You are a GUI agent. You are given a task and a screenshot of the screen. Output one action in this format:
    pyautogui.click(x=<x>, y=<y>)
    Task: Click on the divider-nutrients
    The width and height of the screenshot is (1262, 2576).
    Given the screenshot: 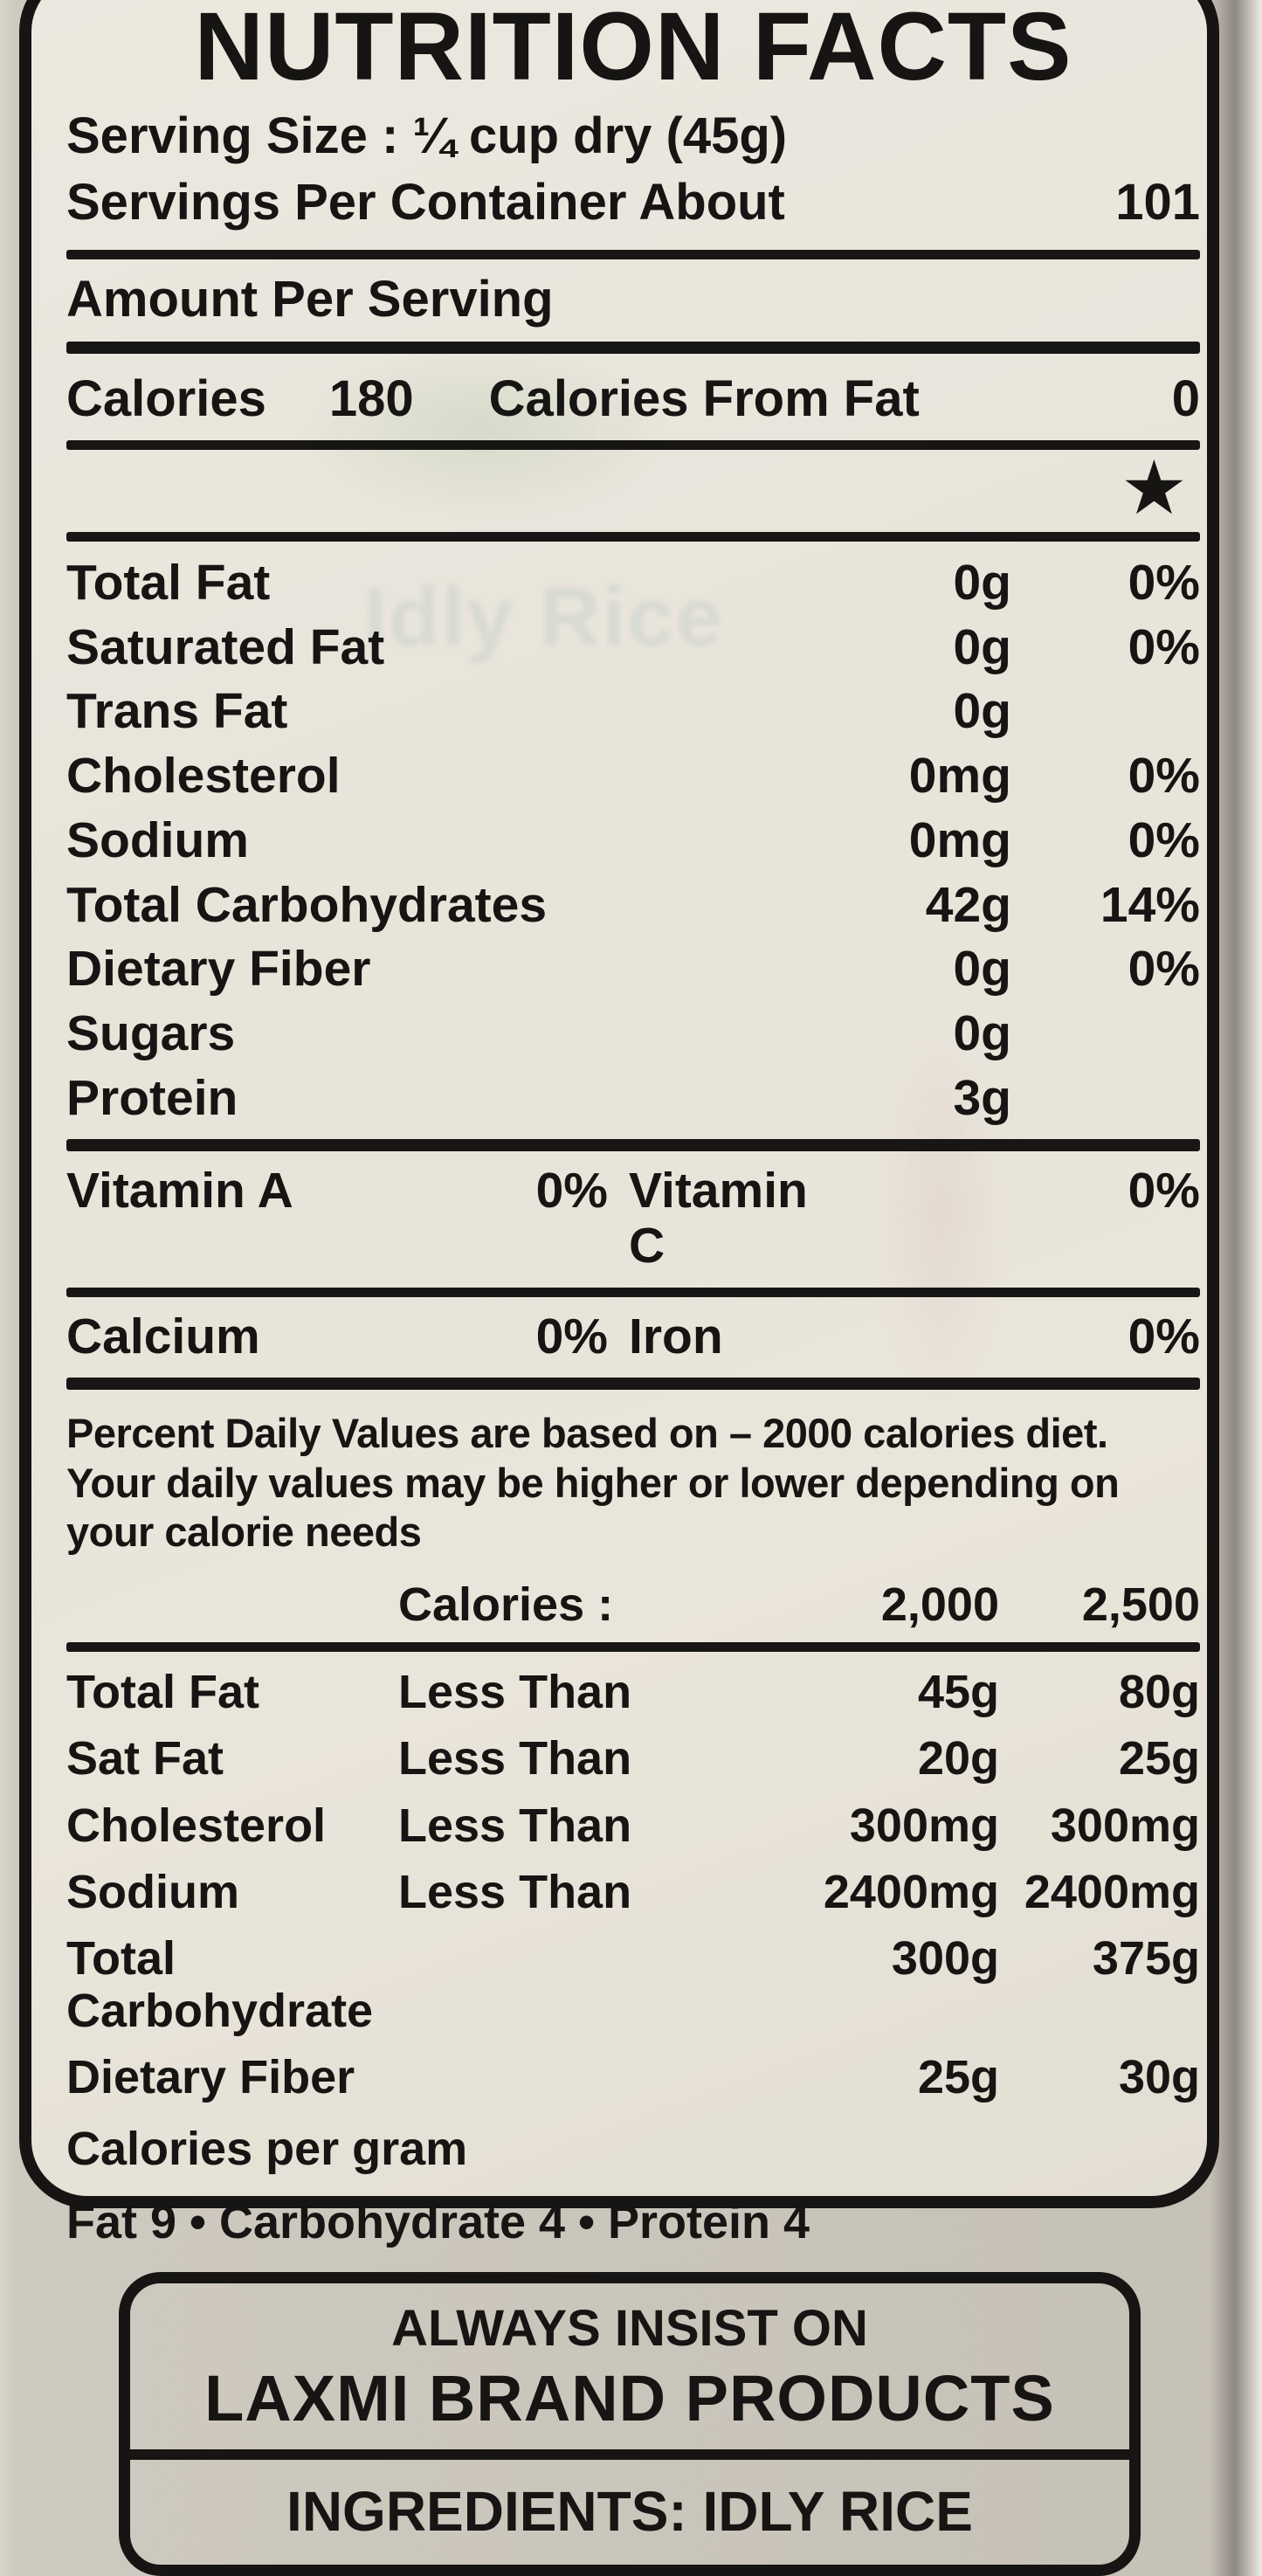 What is the action you would take?
    pyautogui.click(x=633, y=1145)
    